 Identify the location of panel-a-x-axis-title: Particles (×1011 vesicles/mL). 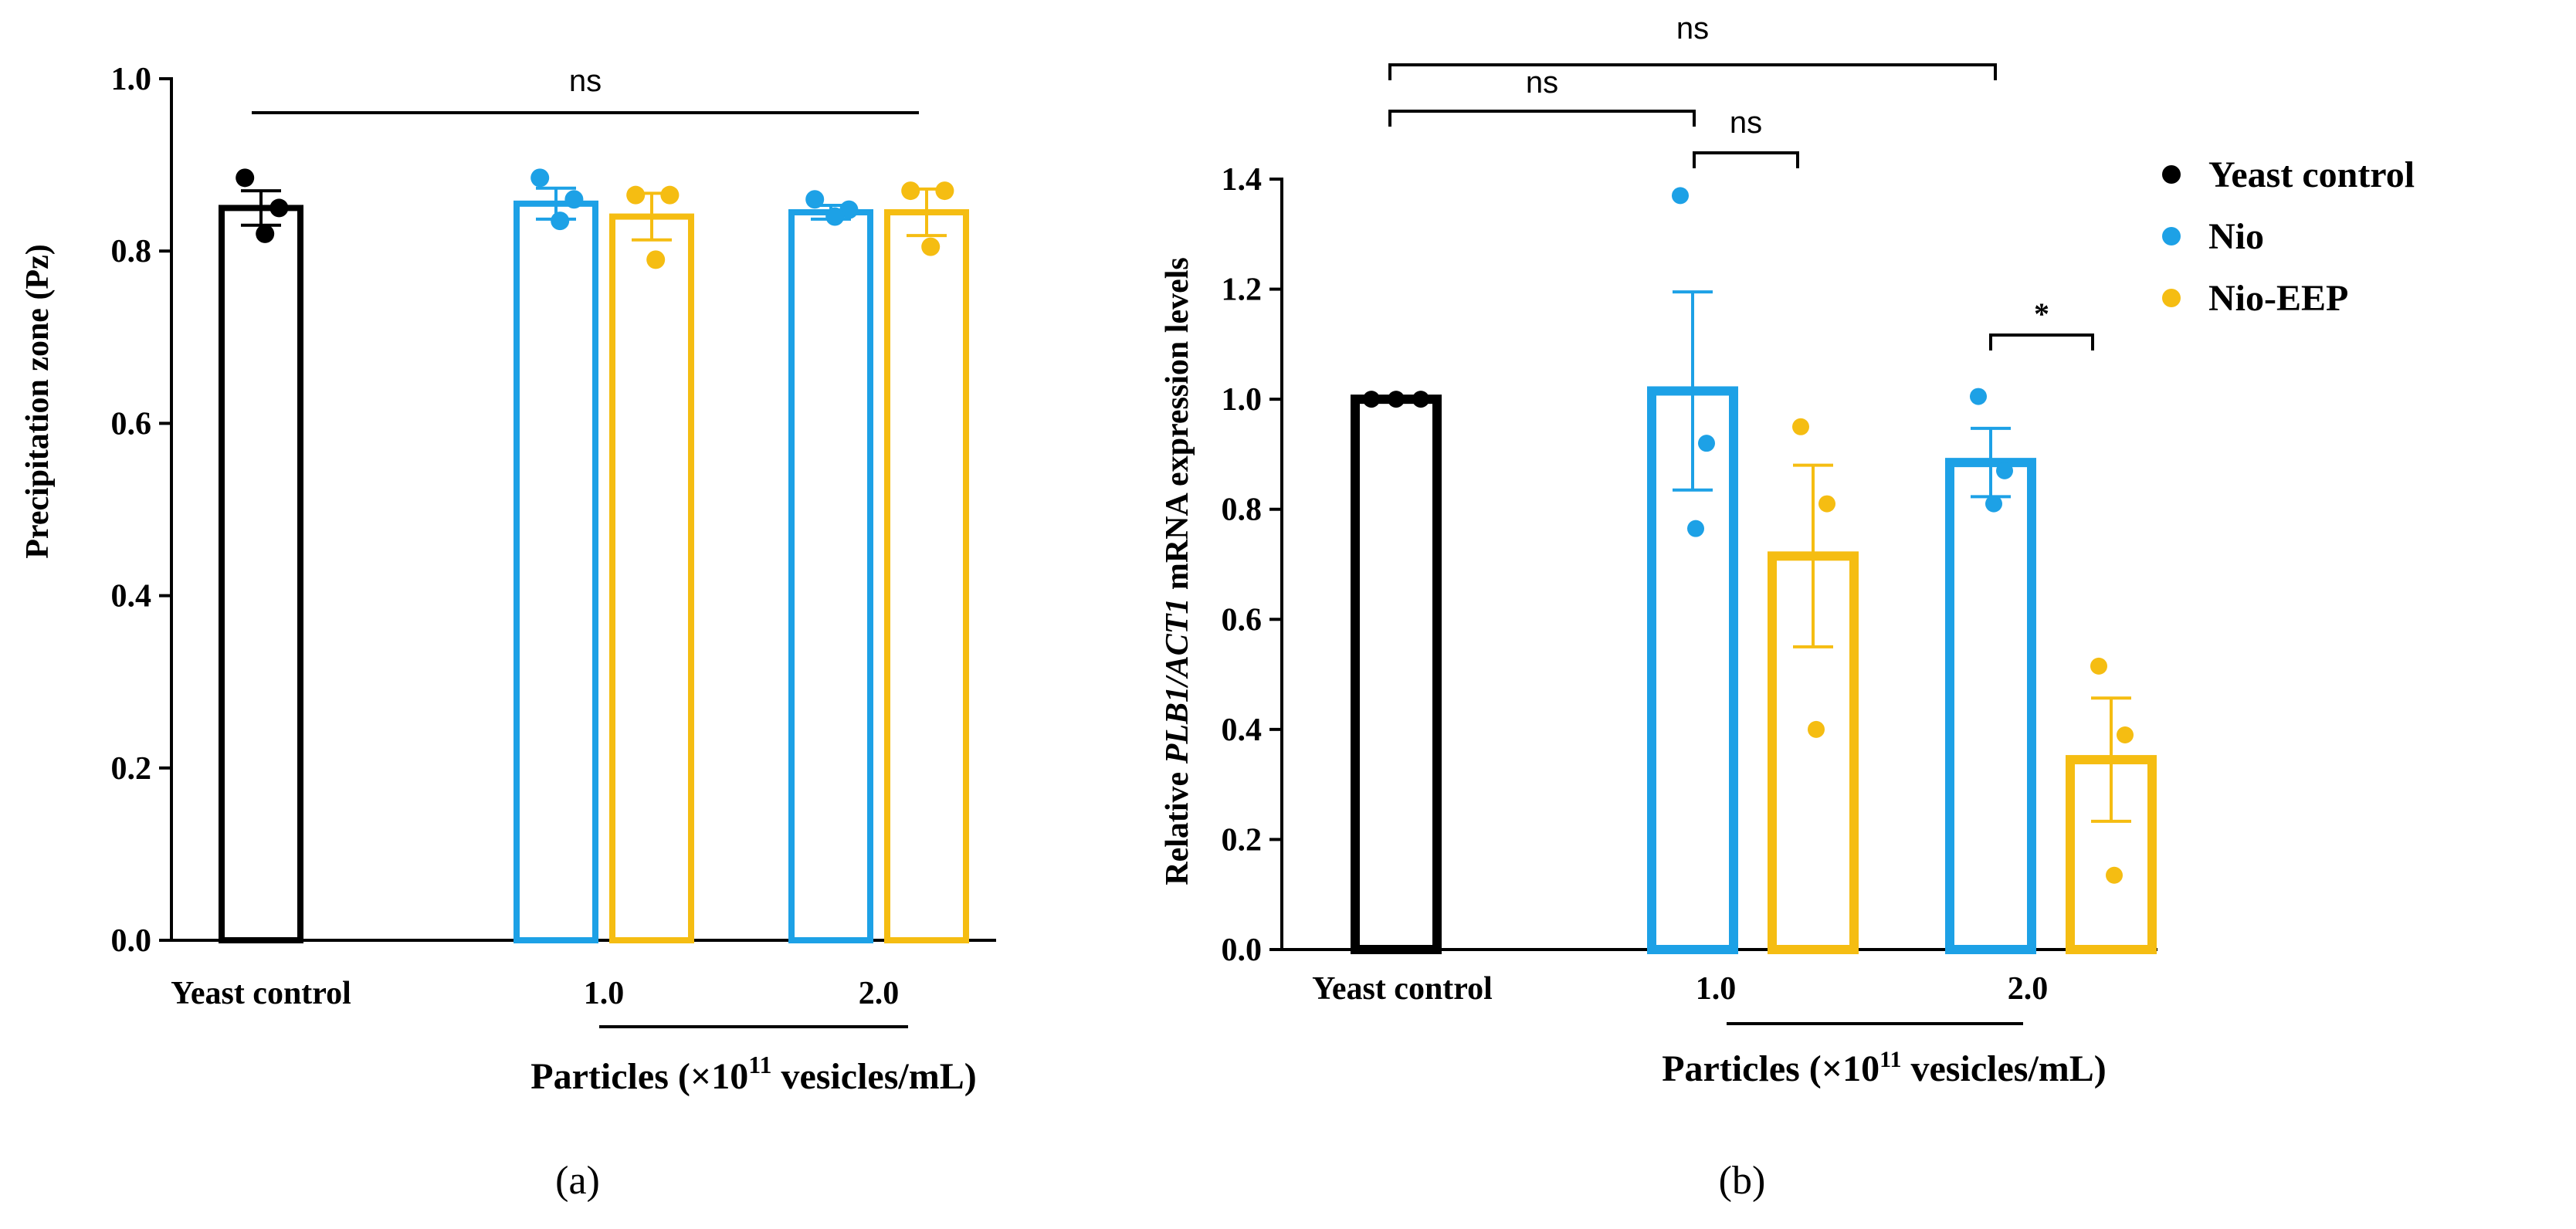
(753, 1074).